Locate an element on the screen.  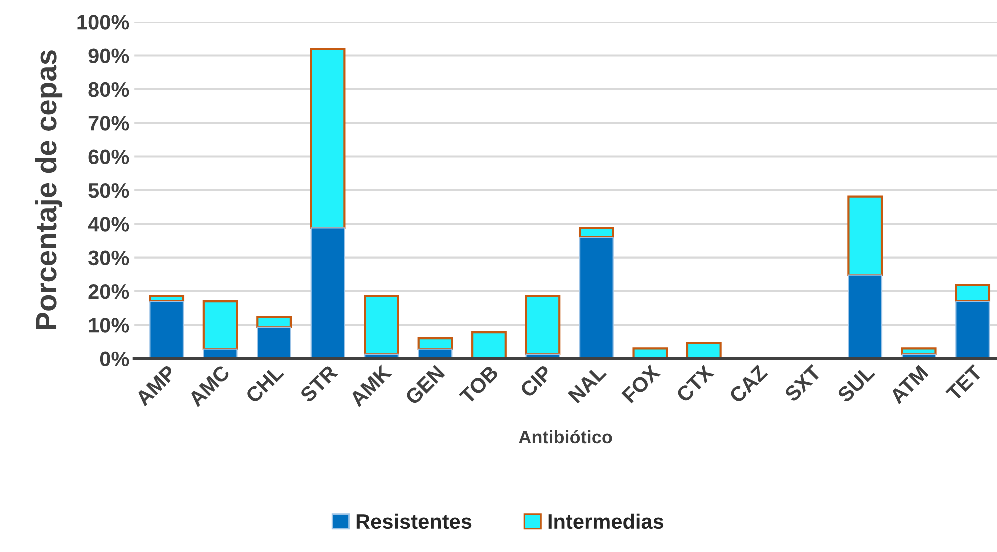
x-tick-label: STR is located at coordinates (319, 384).